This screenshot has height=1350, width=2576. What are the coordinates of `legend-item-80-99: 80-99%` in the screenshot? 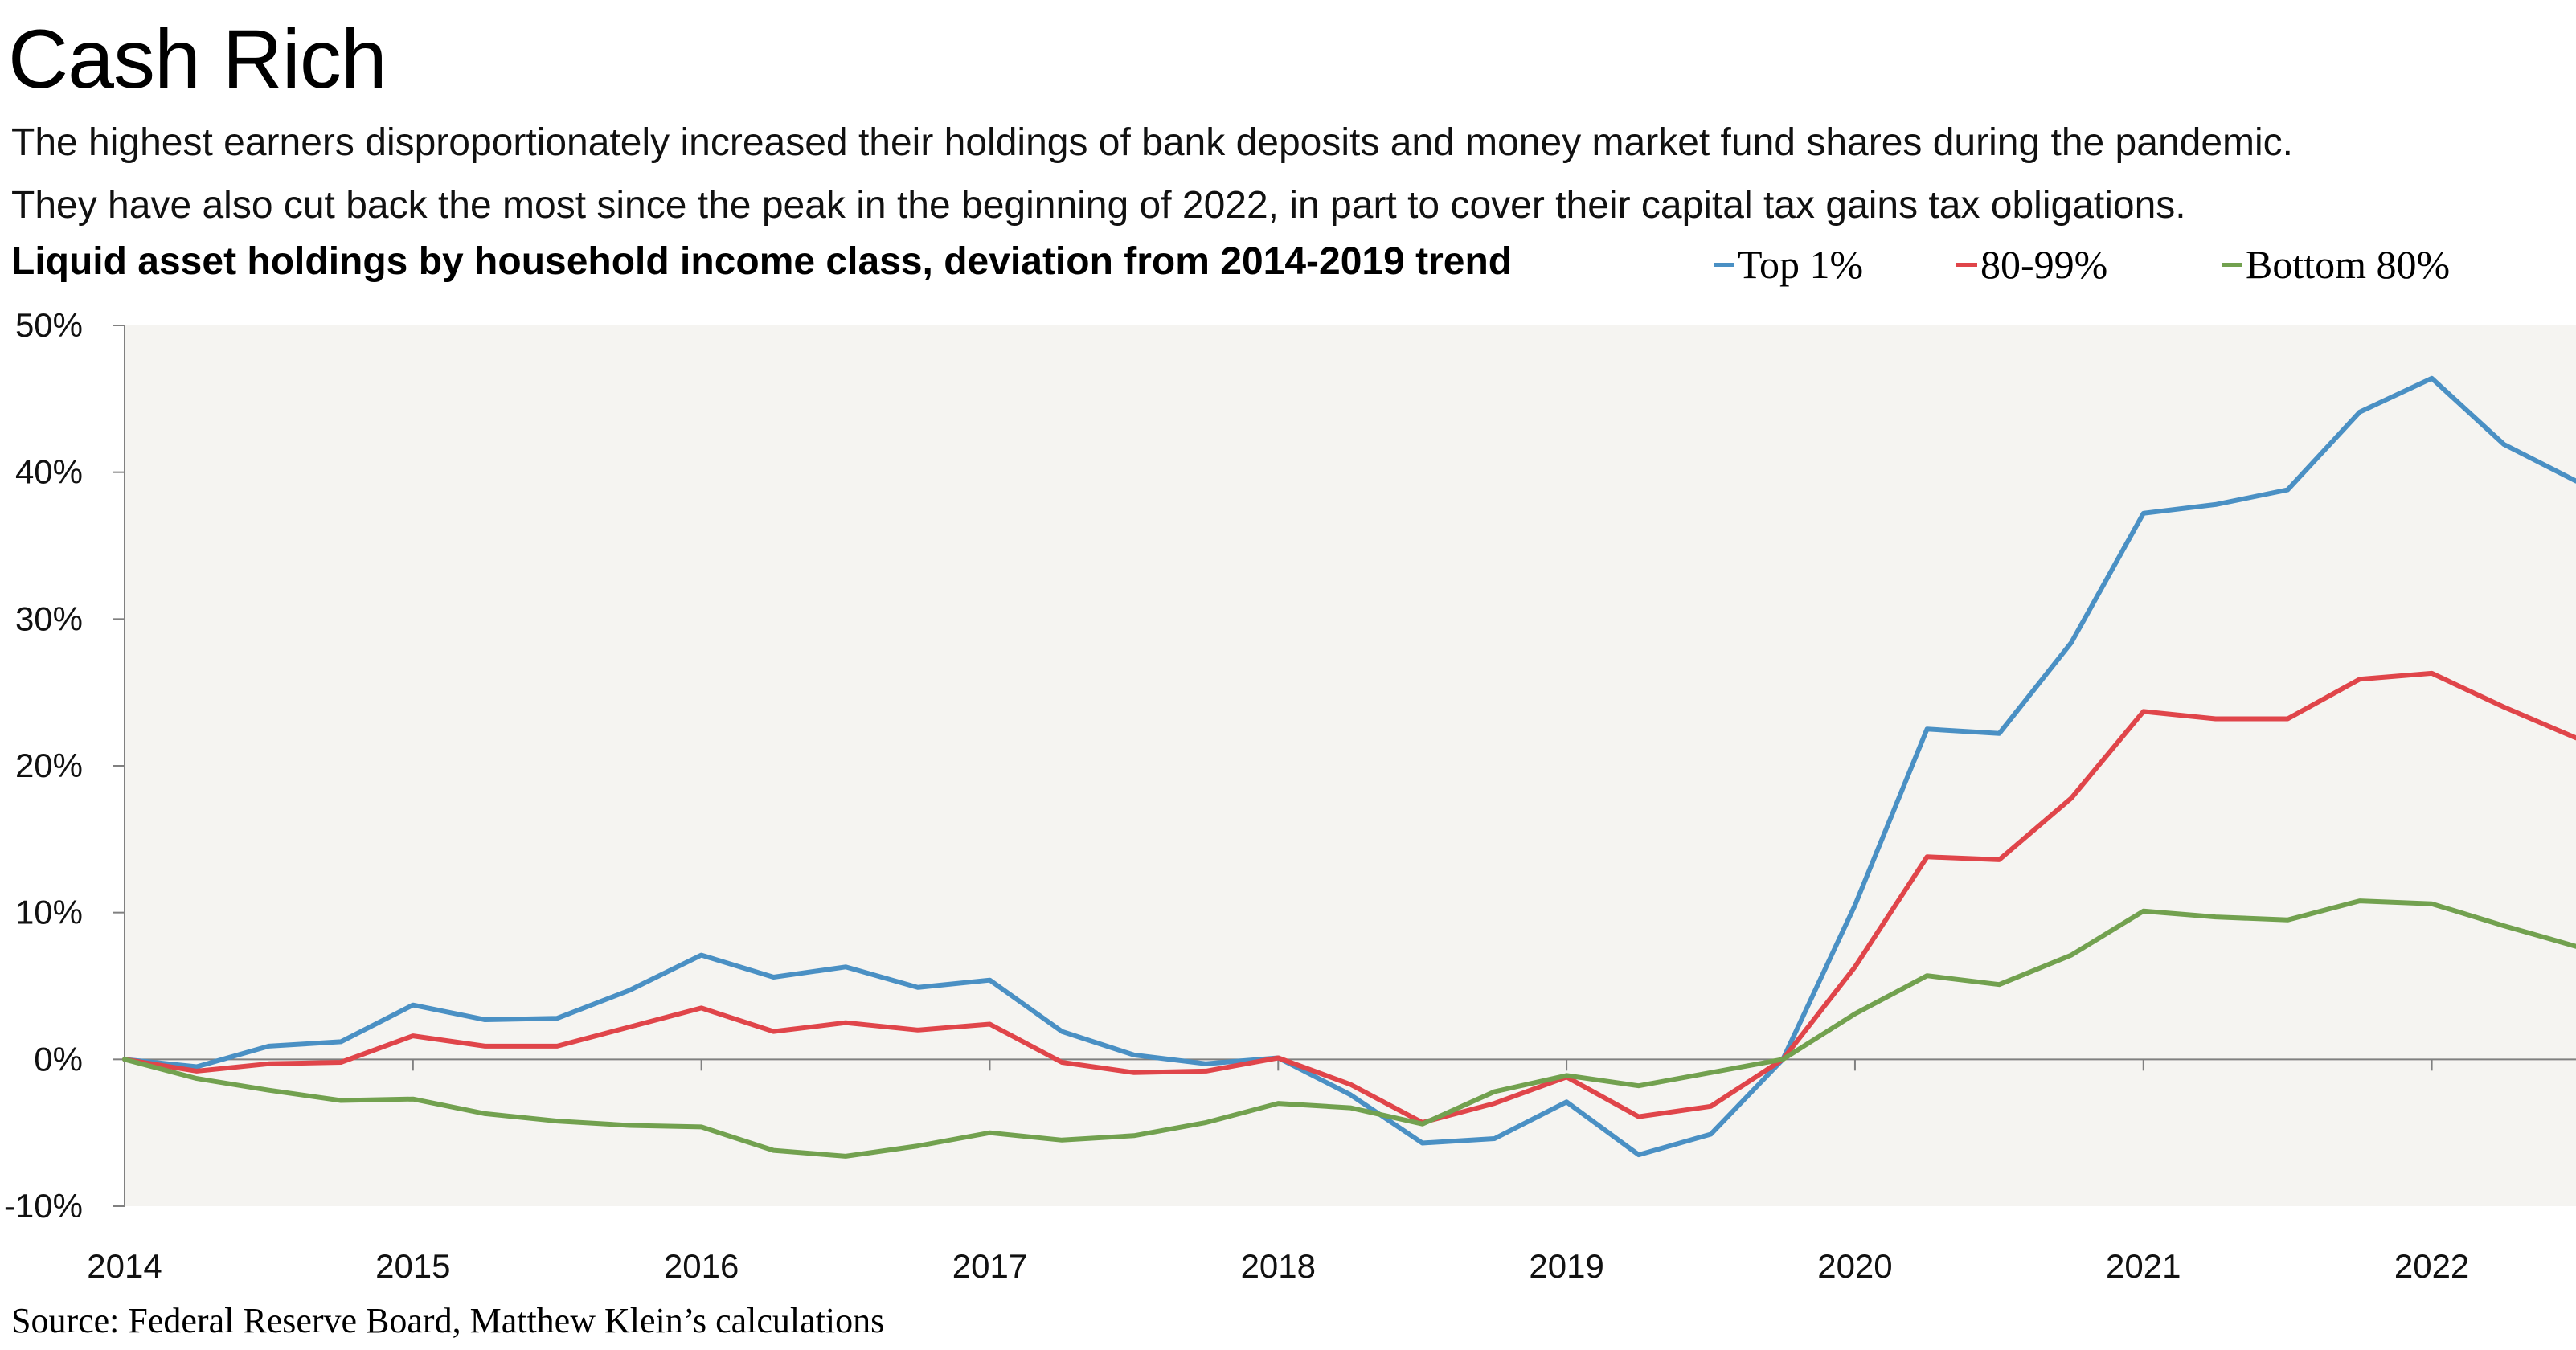 It's located at (2031, 264).